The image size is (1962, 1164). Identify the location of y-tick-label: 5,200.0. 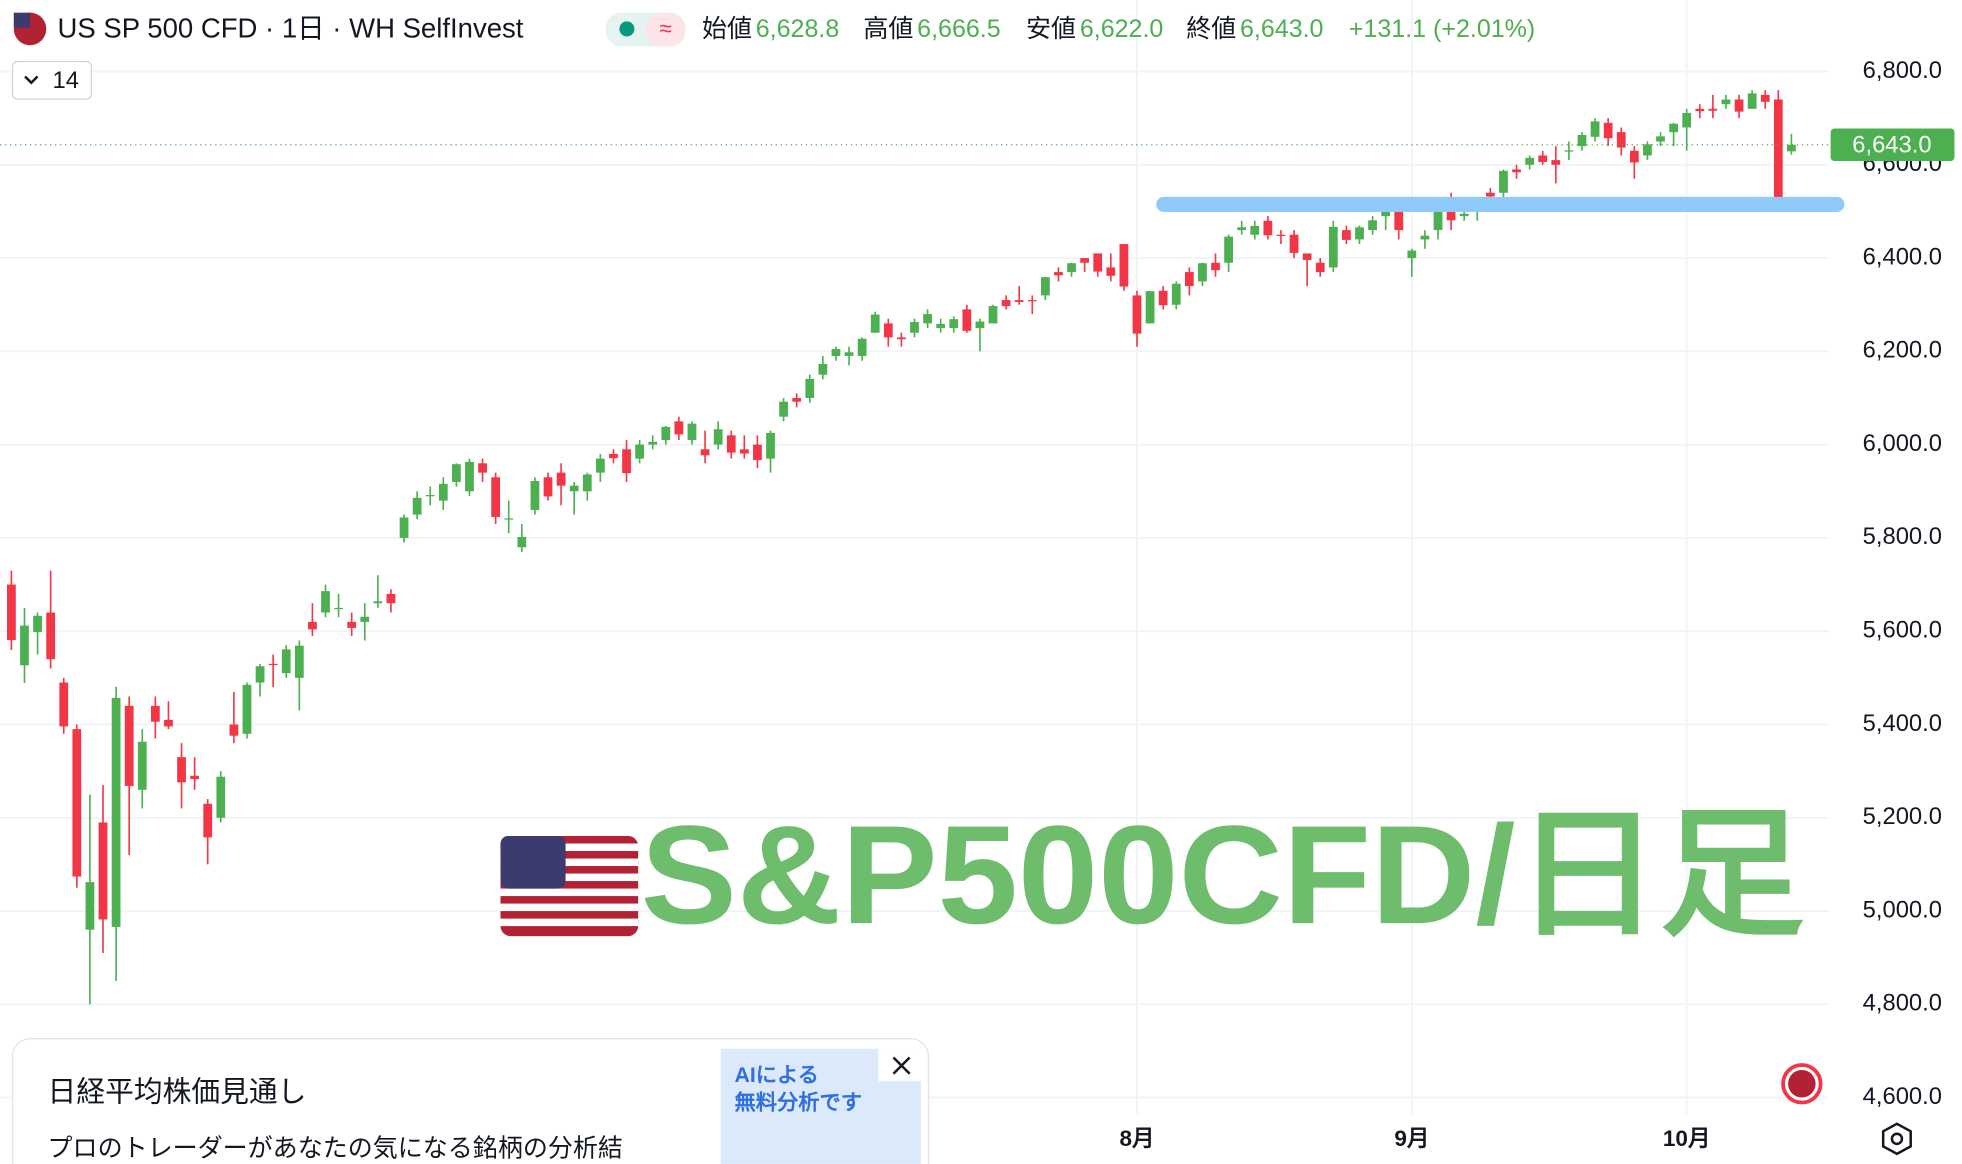
(1902, 816).